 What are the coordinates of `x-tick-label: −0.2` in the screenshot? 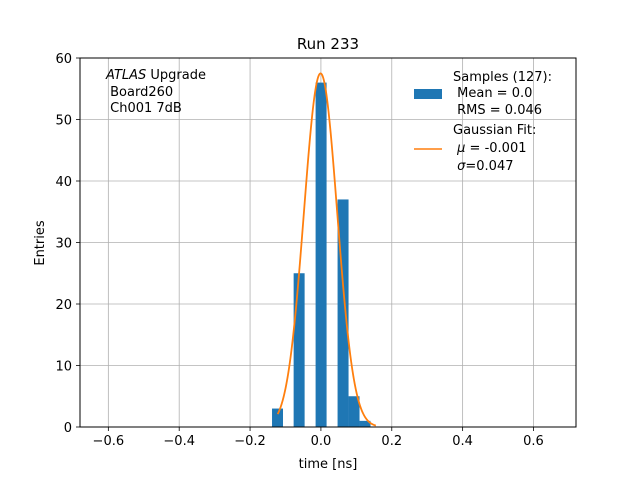 It's located at (250, 441).